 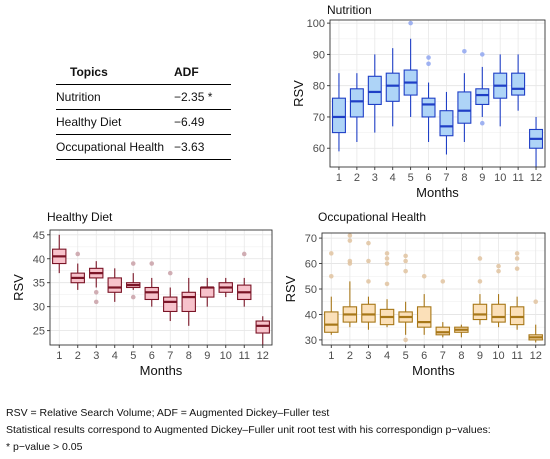 I want to click on table-header-adf: ADF, so click(x=186, y=72).